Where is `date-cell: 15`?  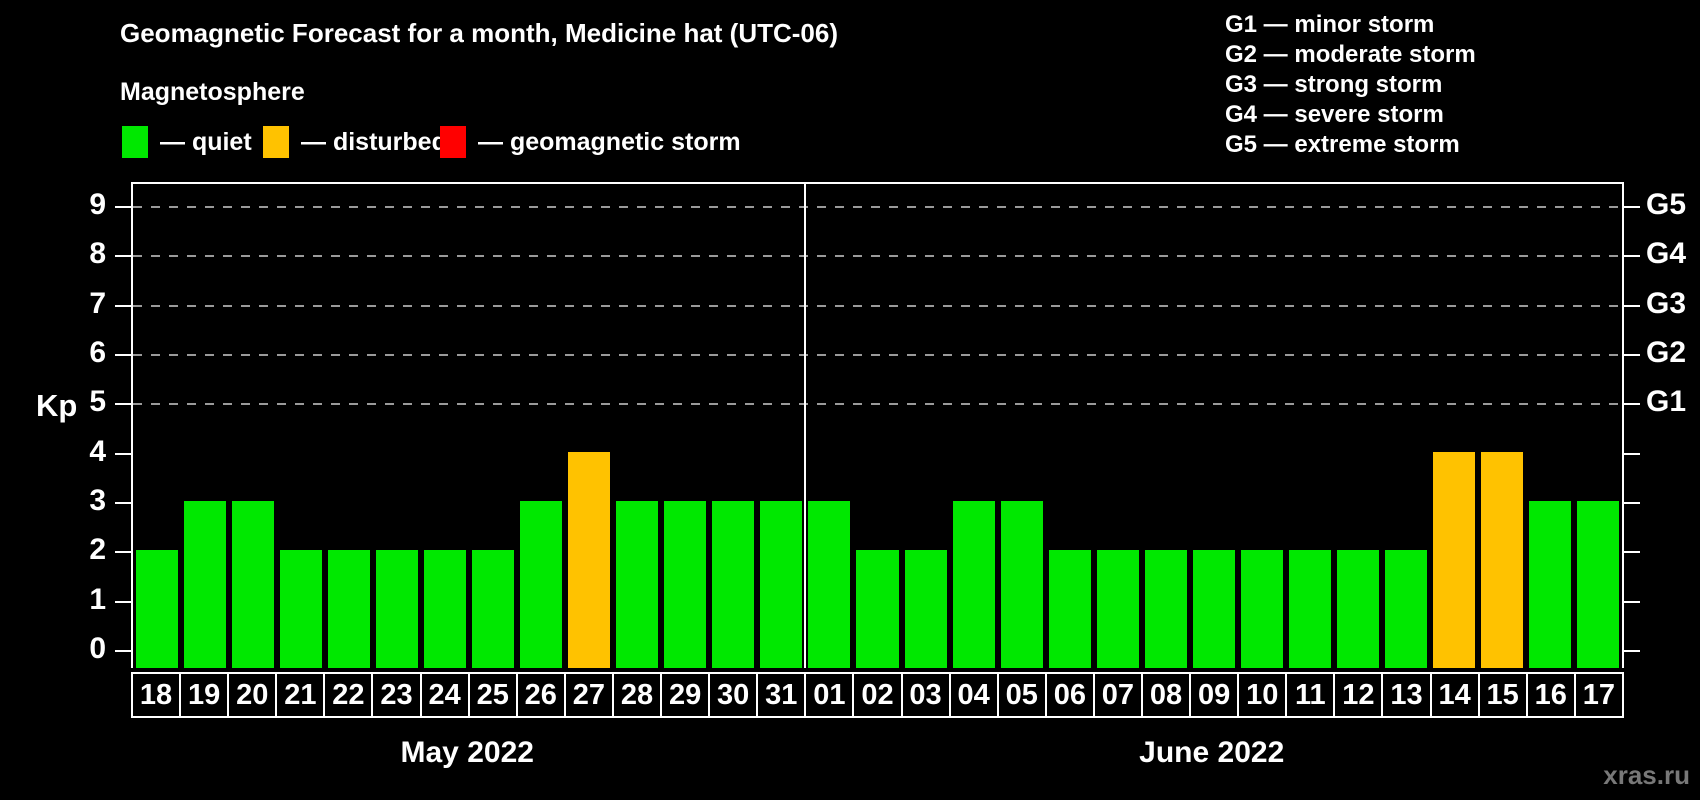
date-cell: 15 is located at coordinates (1501, 695).